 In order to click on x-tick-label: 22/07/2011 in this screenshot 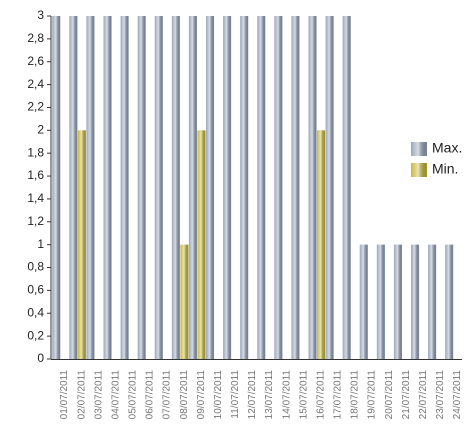, I will do `click(423, 395)`.